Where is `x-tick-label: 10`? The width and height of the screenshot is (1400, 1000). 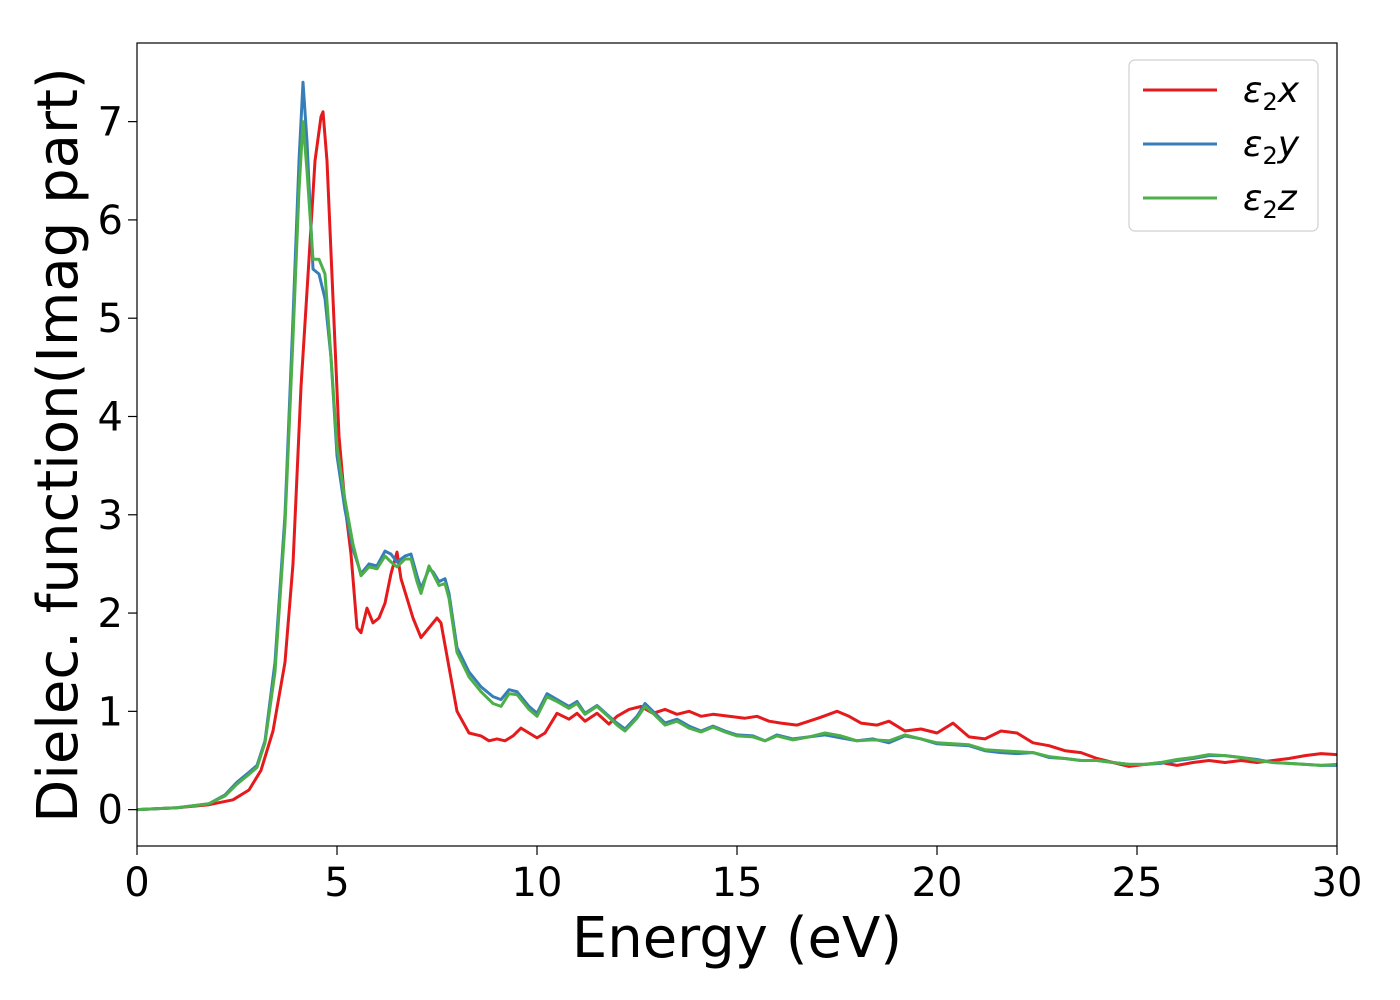
x-tick-label: 10 is located at coordinates (537, 883).